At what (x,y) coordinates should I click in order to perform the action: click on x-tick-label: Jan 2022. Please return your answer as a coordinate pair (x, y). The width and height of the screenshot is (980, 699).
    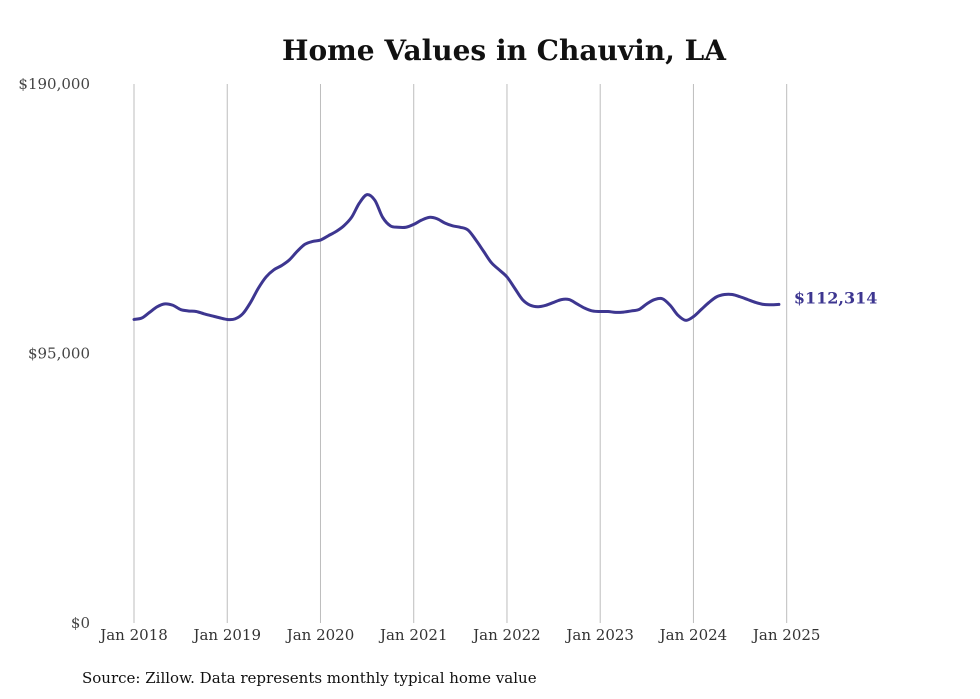
    Looking at the image, I should click on (506, 635).